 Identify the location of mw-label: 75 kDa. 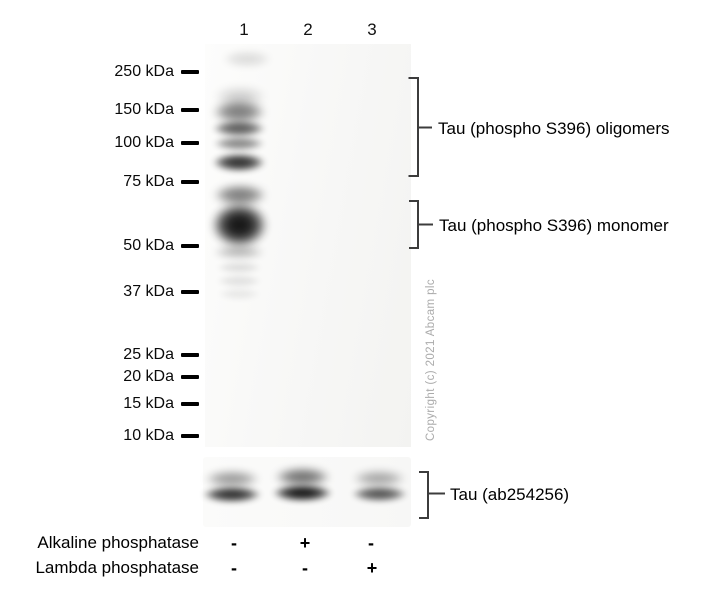
(148, 181).